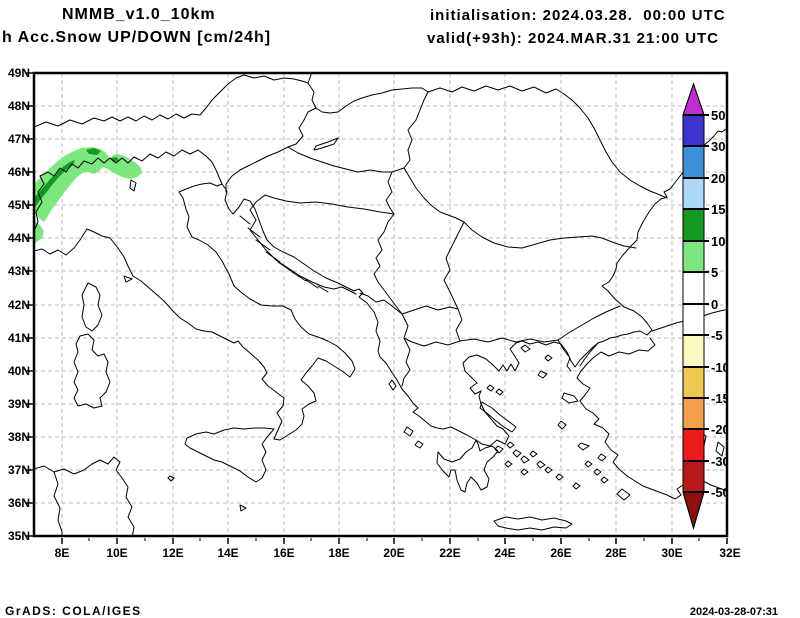  I want to click on corsica-coastline, so click(92, 307).